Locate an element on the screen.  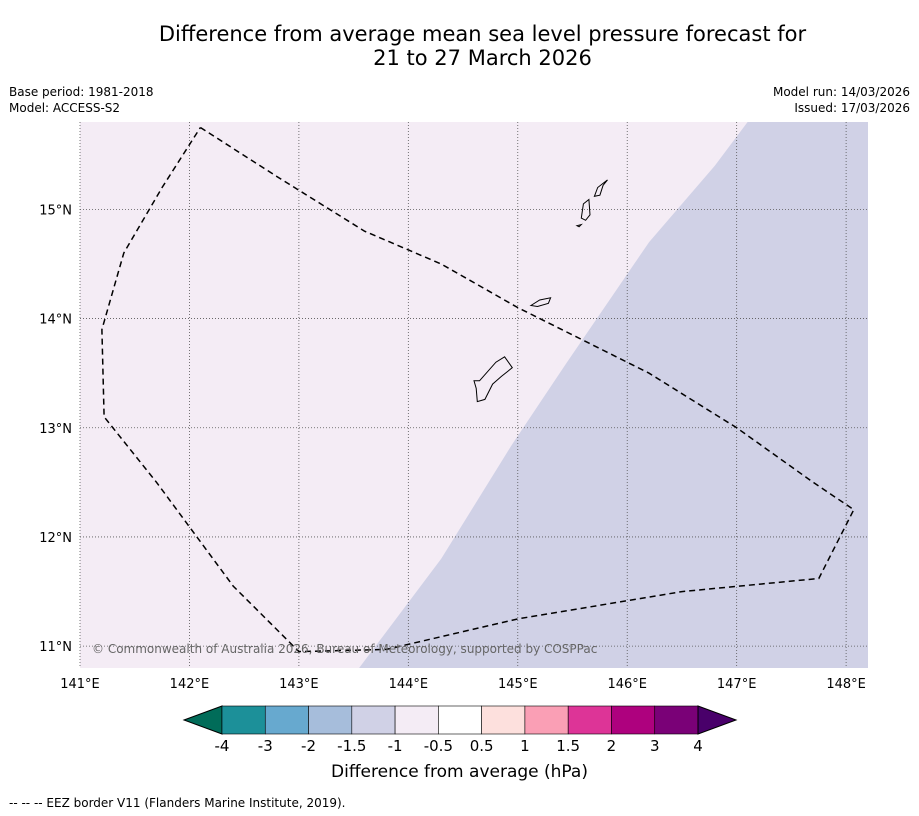
colorbar-tick-label: -2 is located at coordinates (308, 746).